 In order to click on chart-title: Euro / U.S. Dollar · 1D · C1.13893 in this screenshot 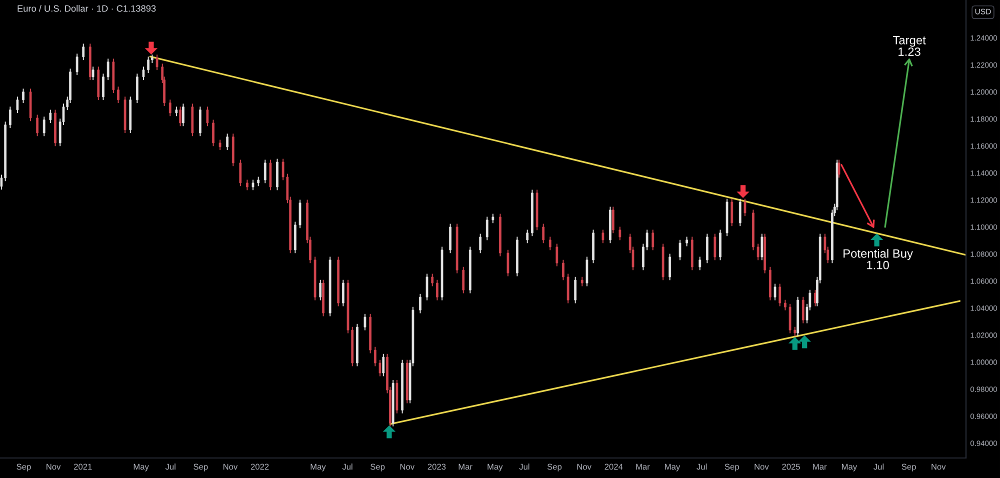, I will do `click(87, 8)`.